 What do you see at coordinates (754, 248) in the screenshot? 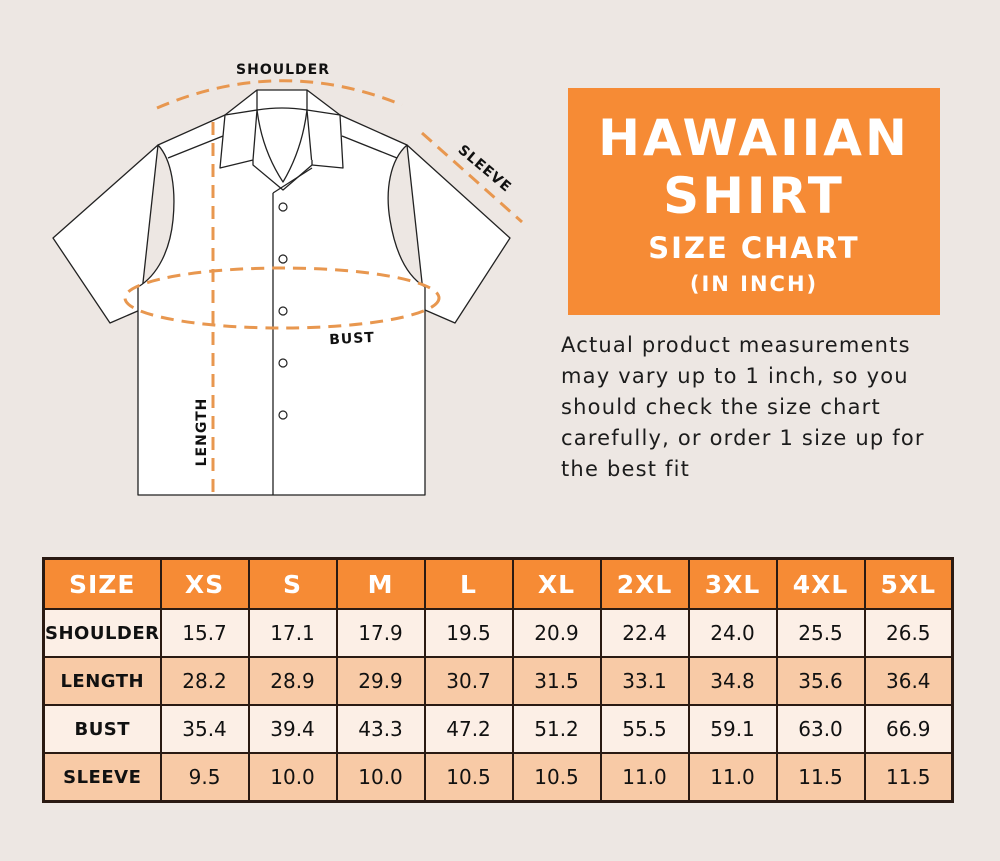
I see `subtitle: SIZE CHART` at bounding box center [754, 248].